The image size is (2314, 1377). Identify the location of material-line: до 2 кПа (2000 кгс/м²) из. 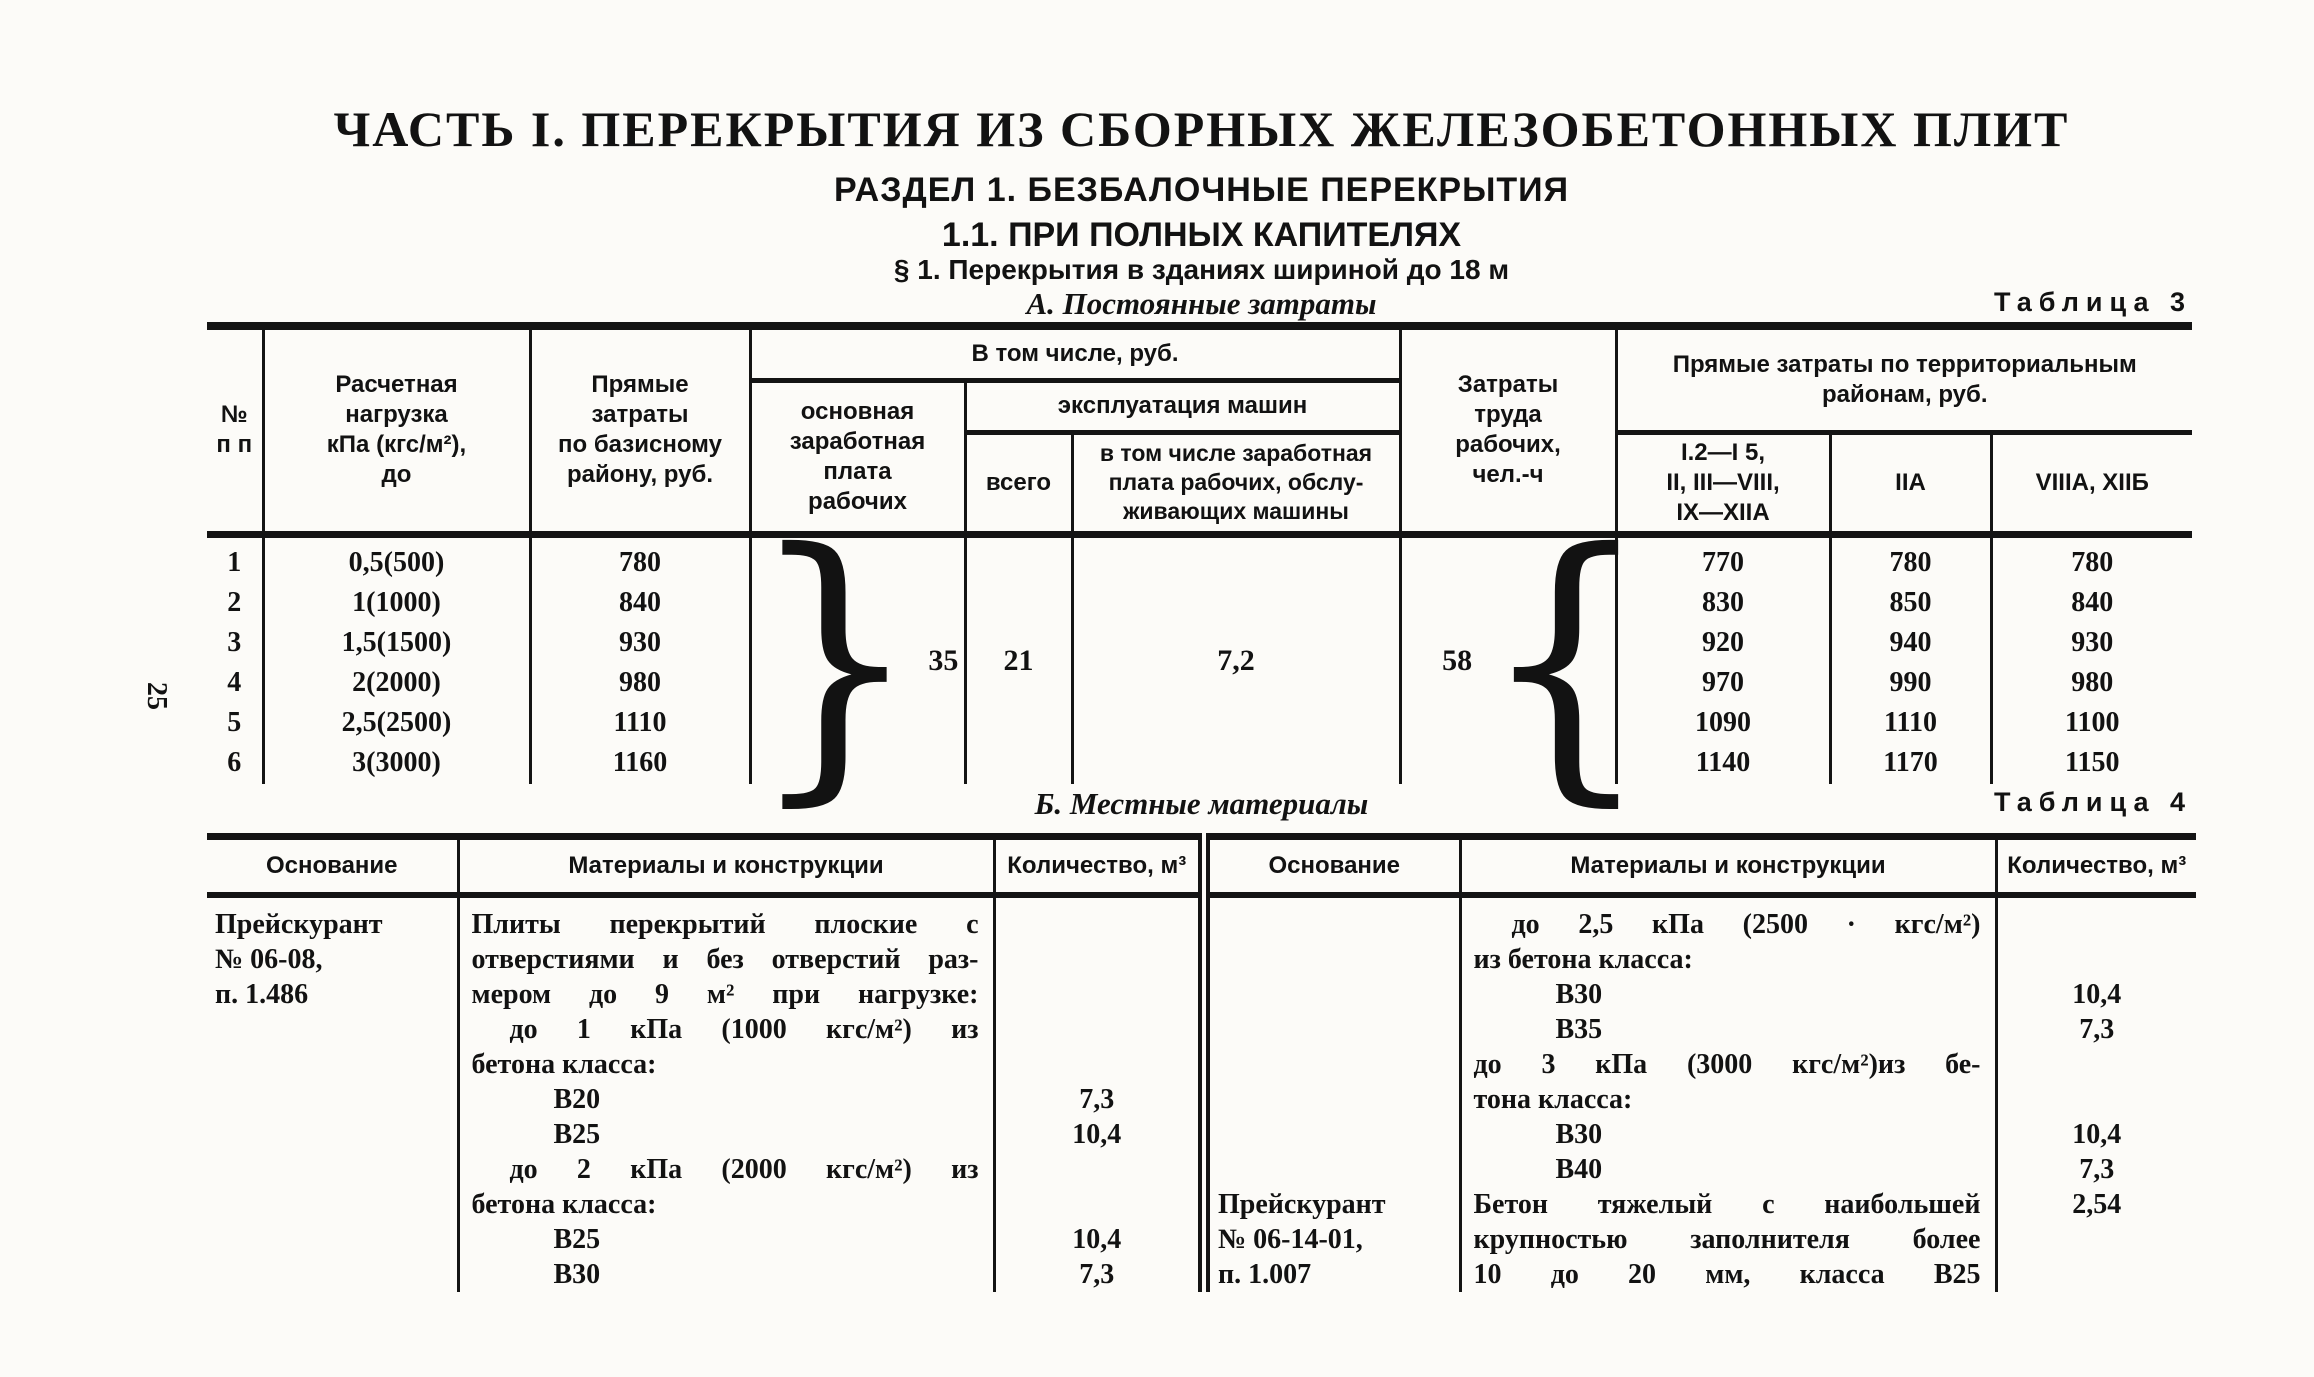
(744, 1169).